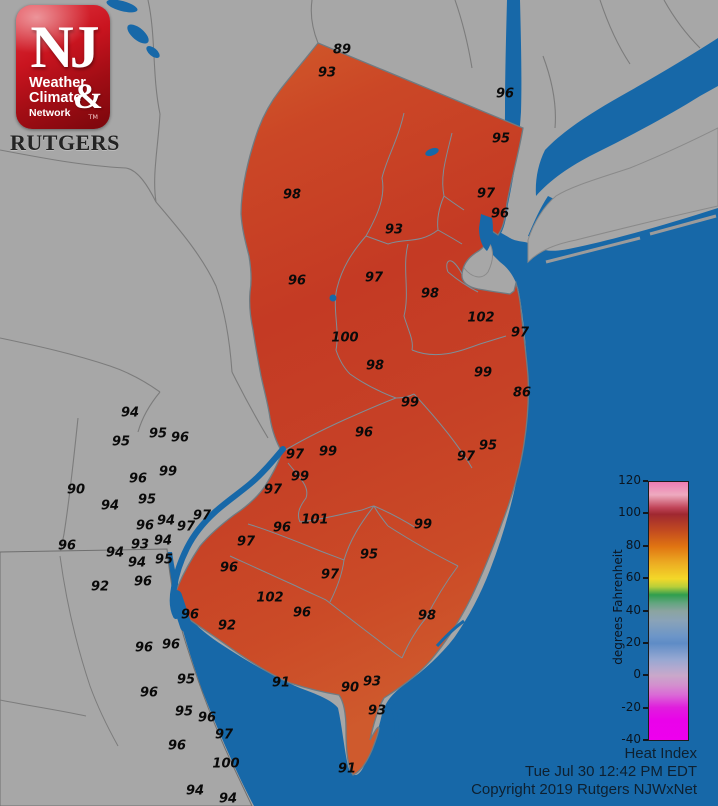 The image size is (718, 806). I want to click on station-value-nj: 86, so click(522, 393).